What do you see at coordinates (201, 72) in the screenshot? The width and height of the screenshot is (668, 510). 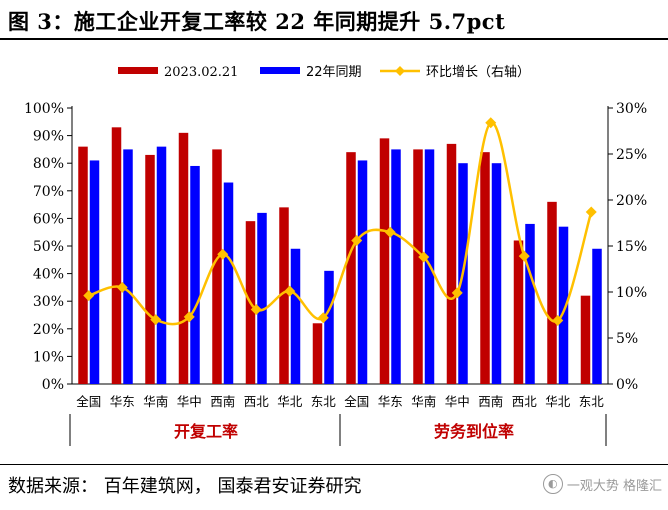 I see `legend-label-series-1: 2023.02.21` at bounding box center [201, 72].